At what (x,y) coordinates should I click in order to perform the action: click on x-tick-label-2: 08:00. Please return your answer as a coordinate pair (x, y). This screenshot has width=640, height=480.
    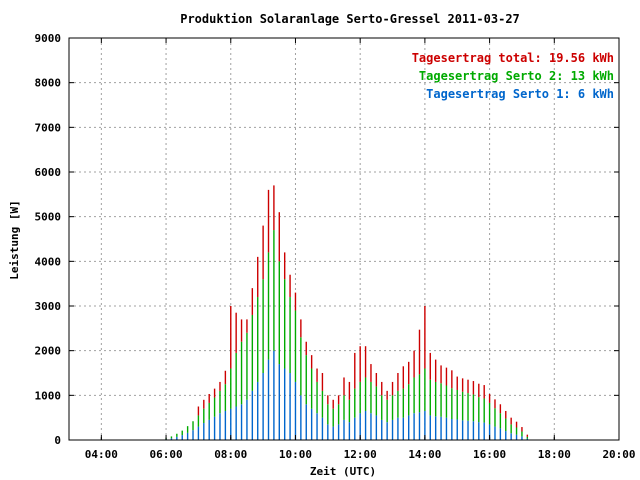
    Looking at the image, I should click on (230, 454).